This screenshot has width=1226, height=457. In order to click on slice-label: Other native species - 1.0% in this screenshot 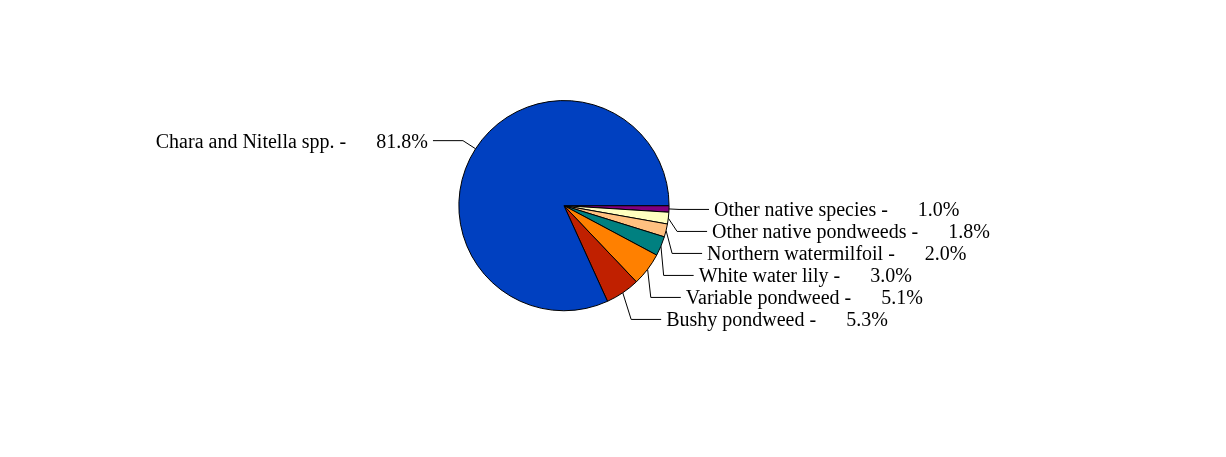, I will do `click(837, 210)`.